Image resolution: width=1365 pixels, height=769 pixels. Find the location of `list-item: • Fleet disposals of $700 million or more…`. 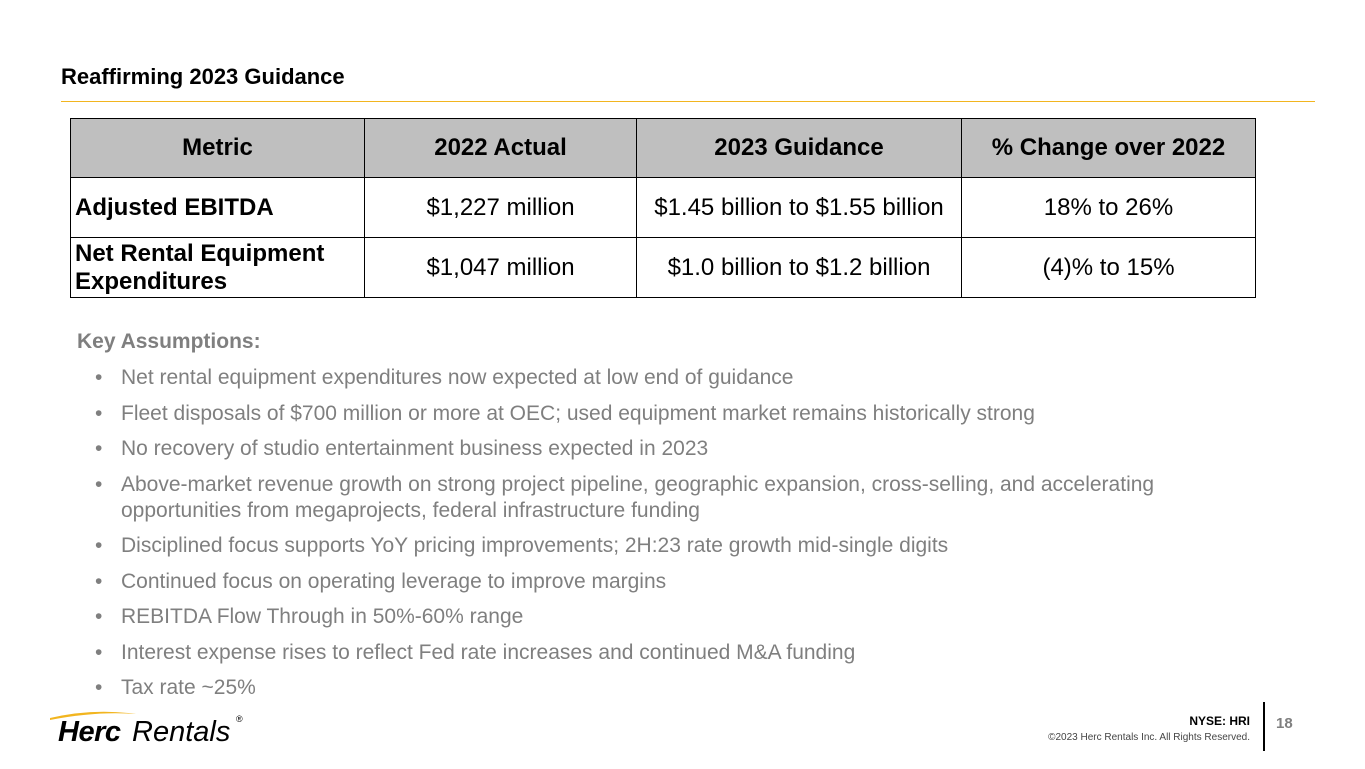

list-item: • Fleet disposals of $700 million or more… is located at coordinates (677, 414).